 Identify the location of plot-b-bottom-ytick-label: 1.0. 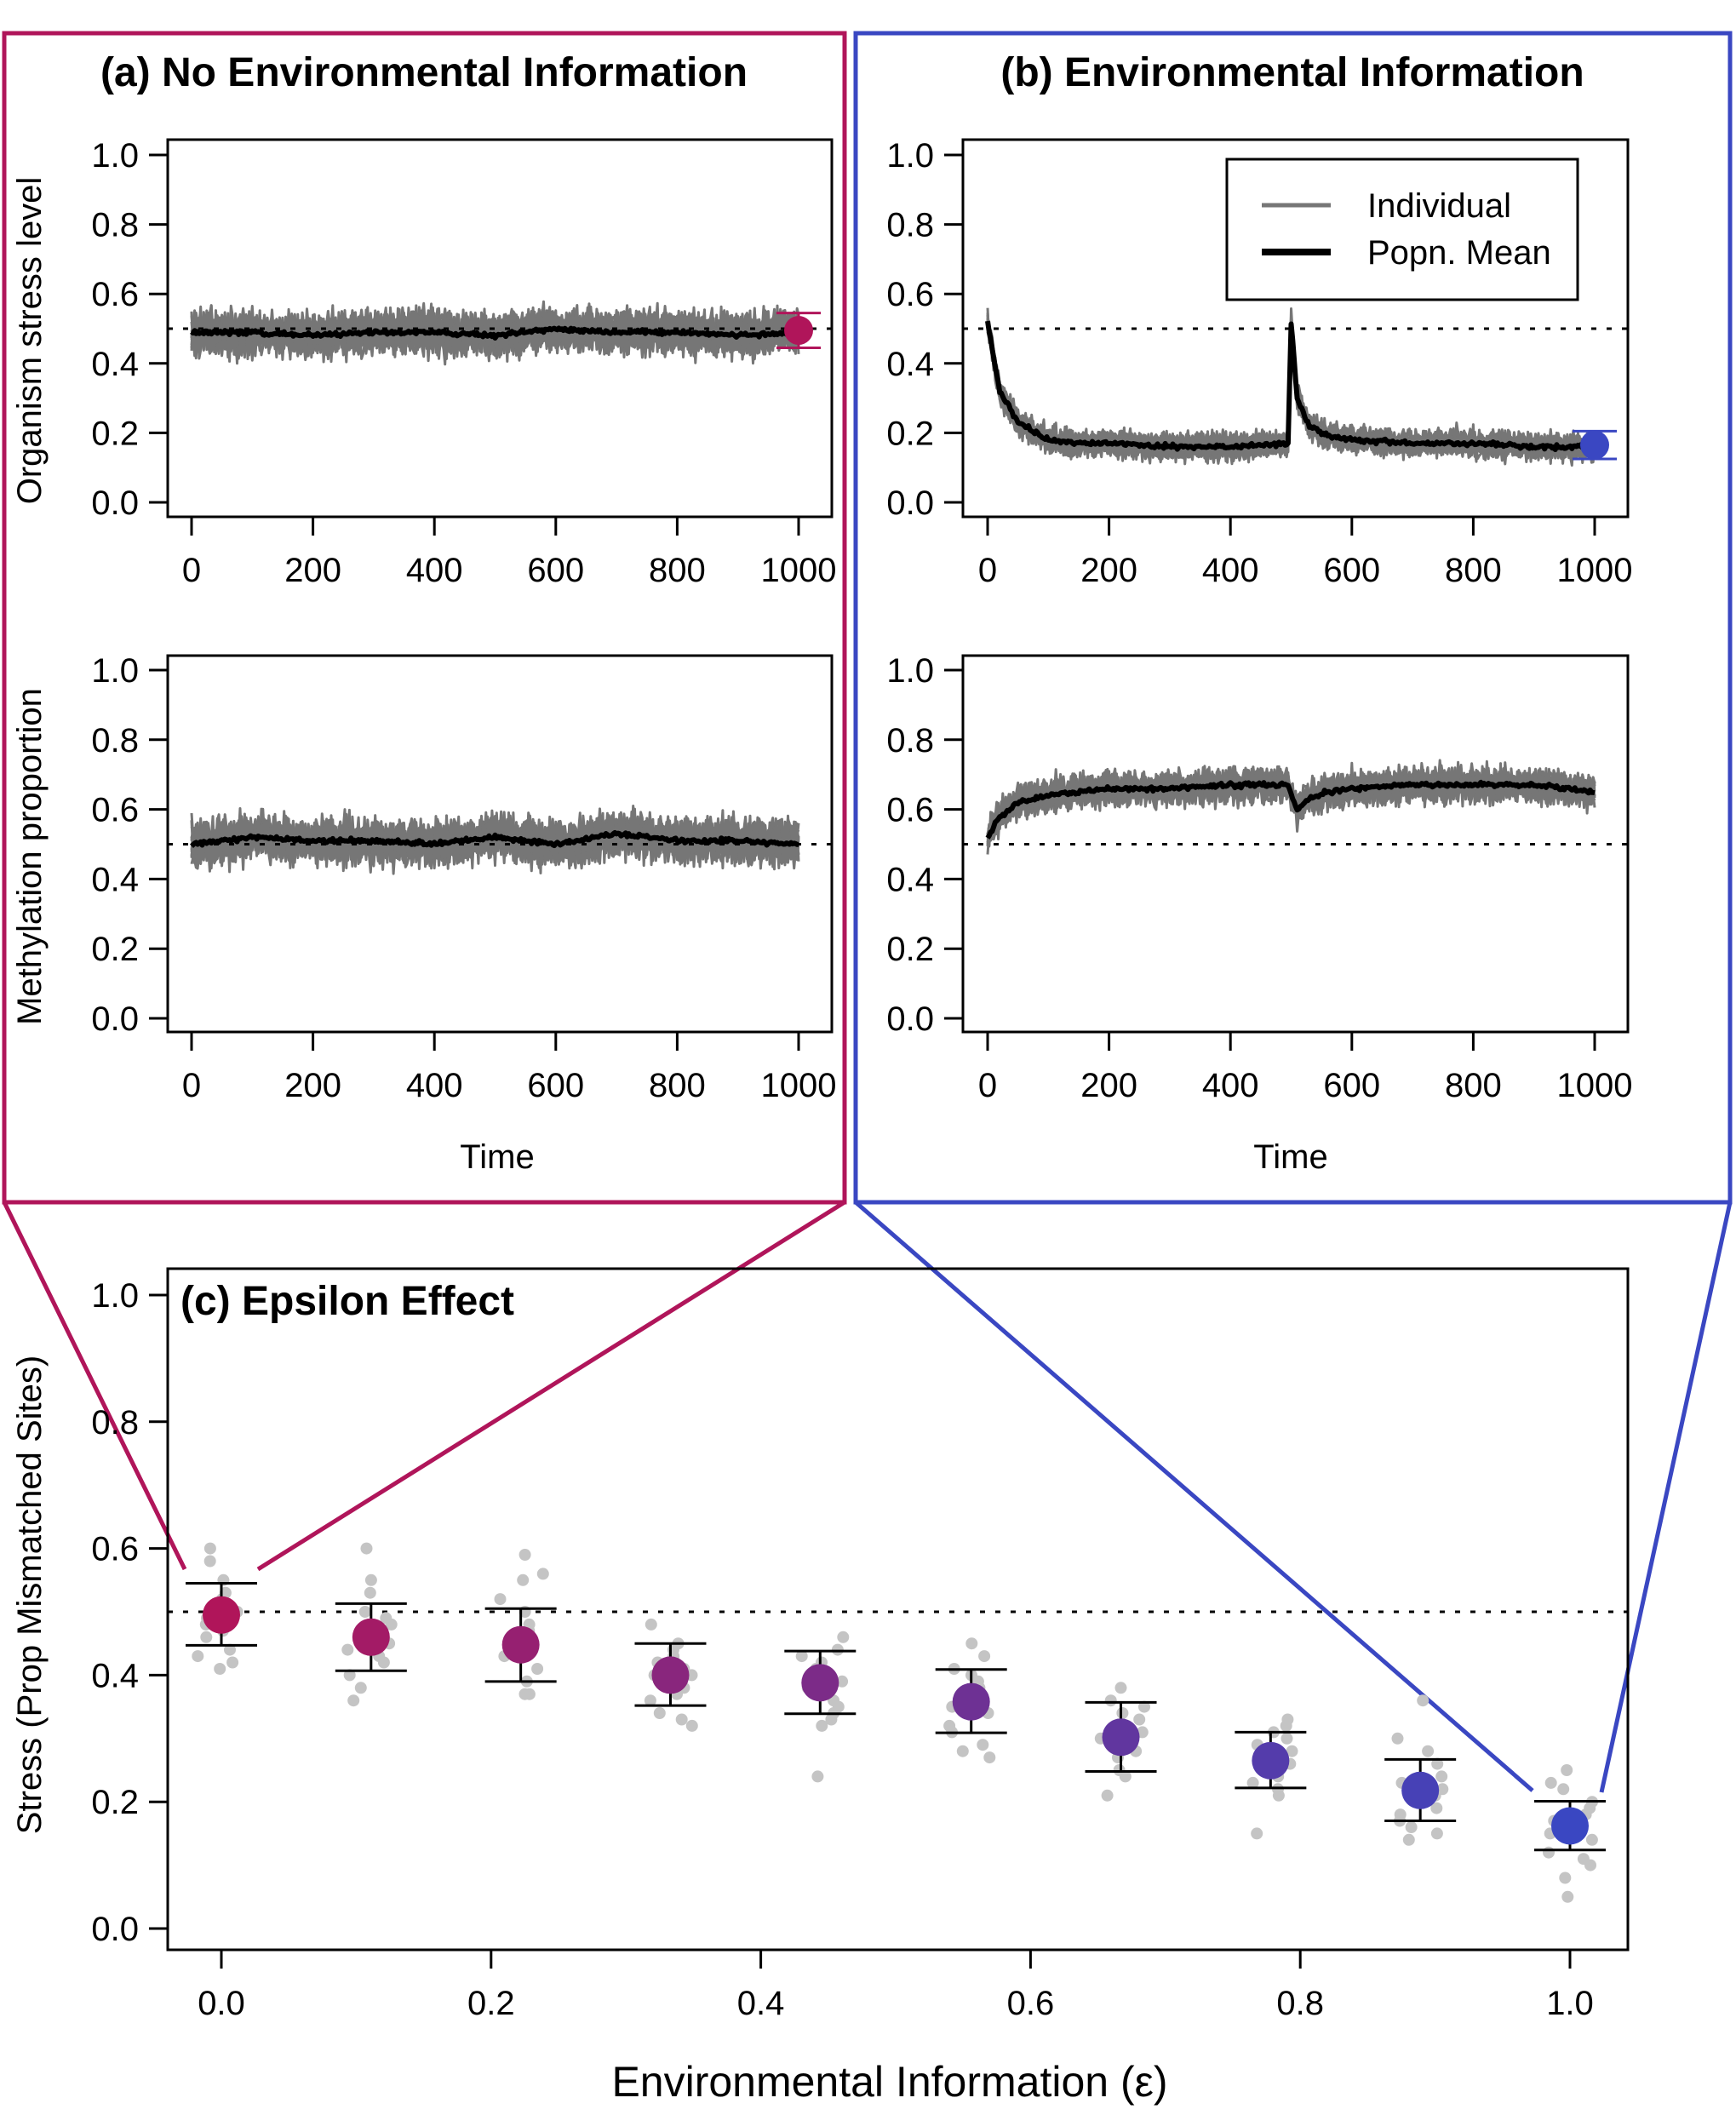
(910, 671).